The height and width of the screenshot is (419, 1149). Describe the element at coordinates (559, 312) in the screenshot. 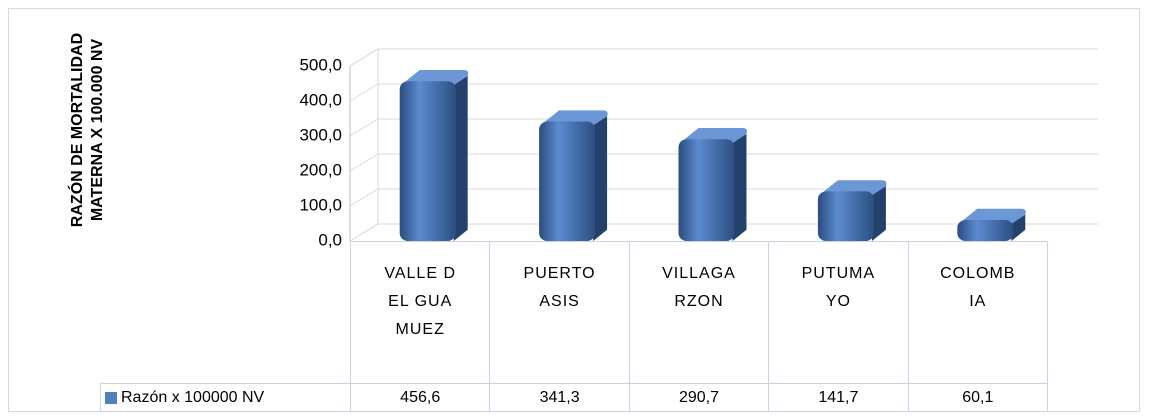

I see `category-cell: PUERTO ASIS` at that location.